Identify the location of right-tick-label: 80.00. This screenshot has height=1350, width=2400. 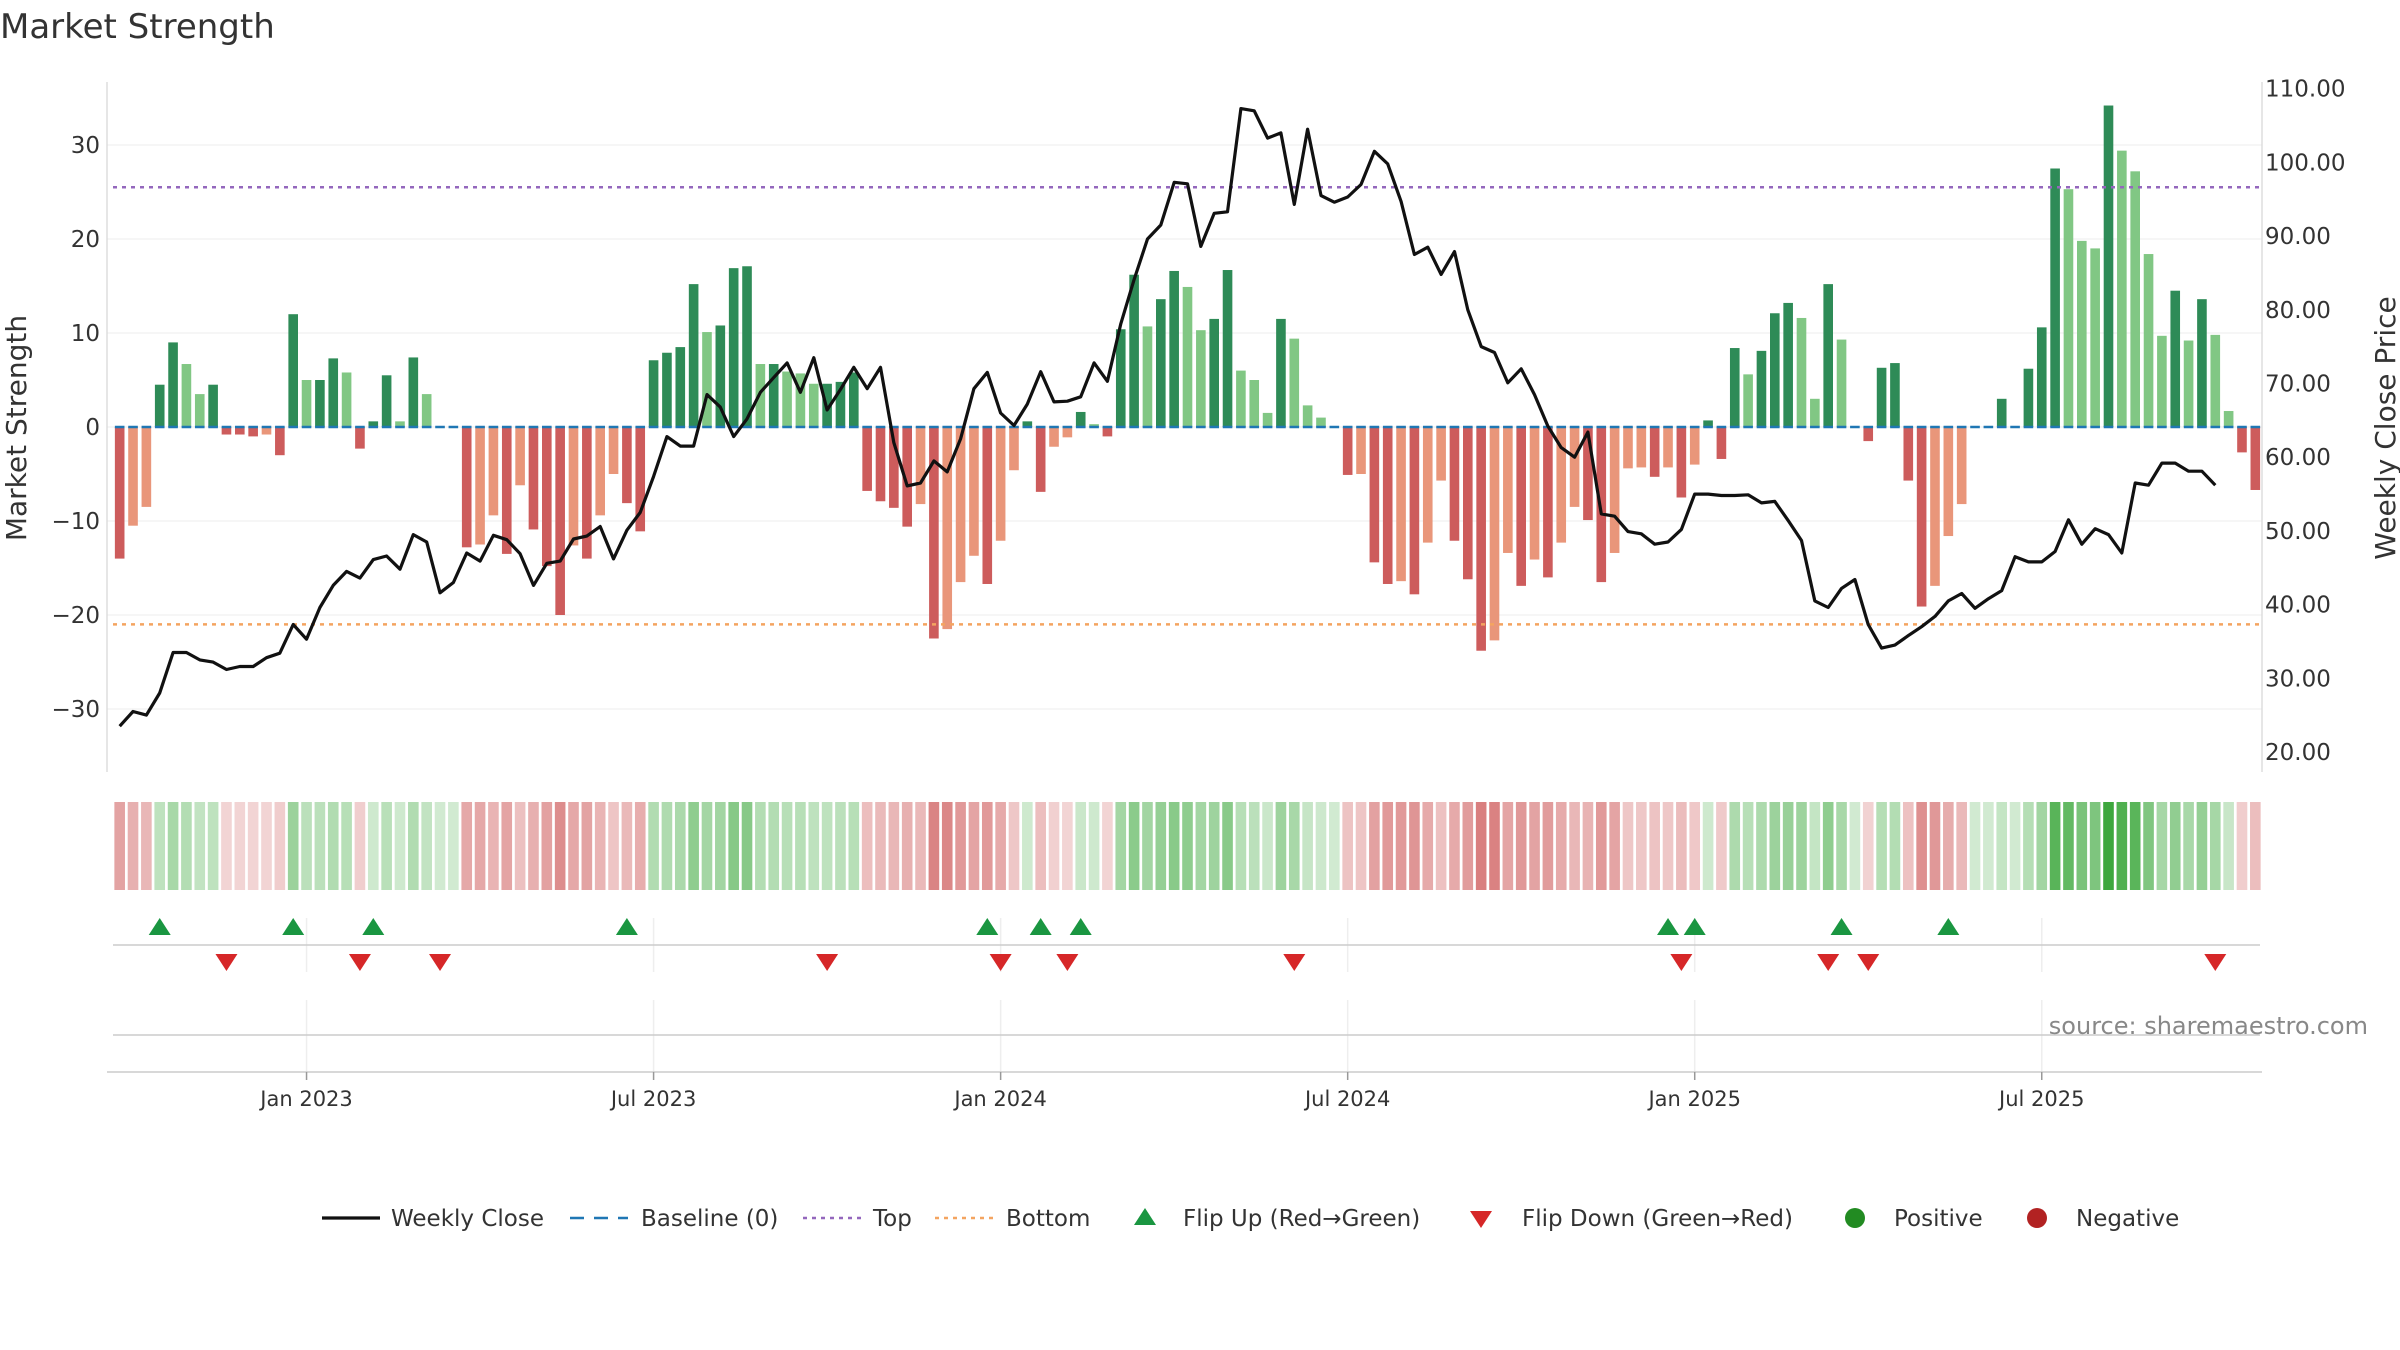
(2298, 311).